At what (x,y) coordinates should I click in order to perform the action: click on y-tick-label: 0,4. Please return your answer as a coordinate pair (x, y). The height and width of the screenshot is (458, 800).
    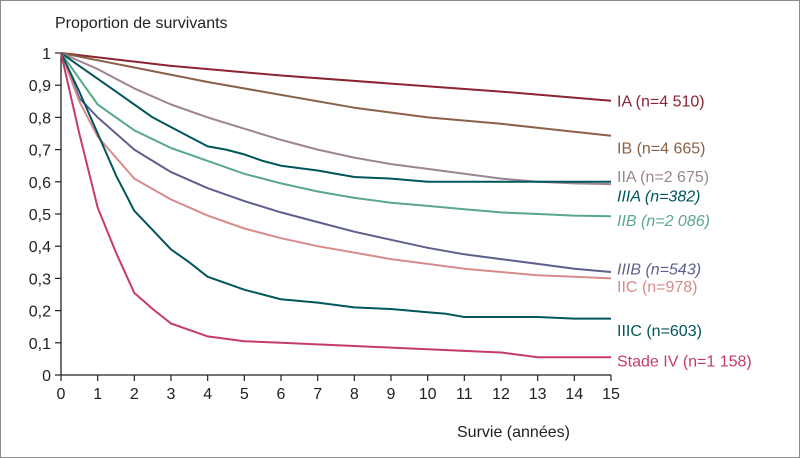
    Looking at the image, I should click on (40, 247).